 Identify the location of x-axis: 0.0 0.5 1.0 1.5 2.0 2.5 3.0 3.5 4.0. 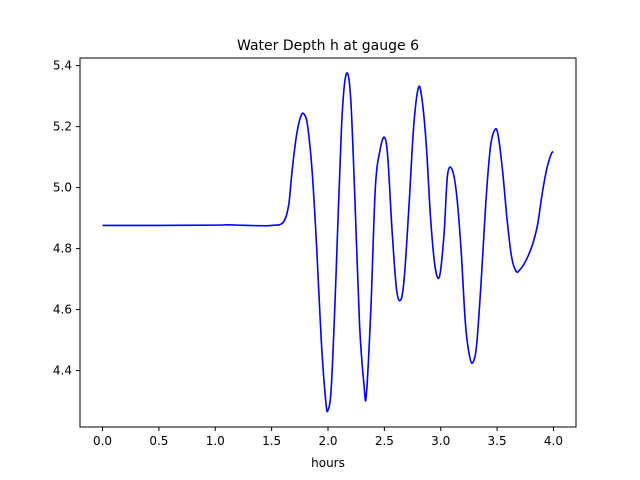
(328, 437).